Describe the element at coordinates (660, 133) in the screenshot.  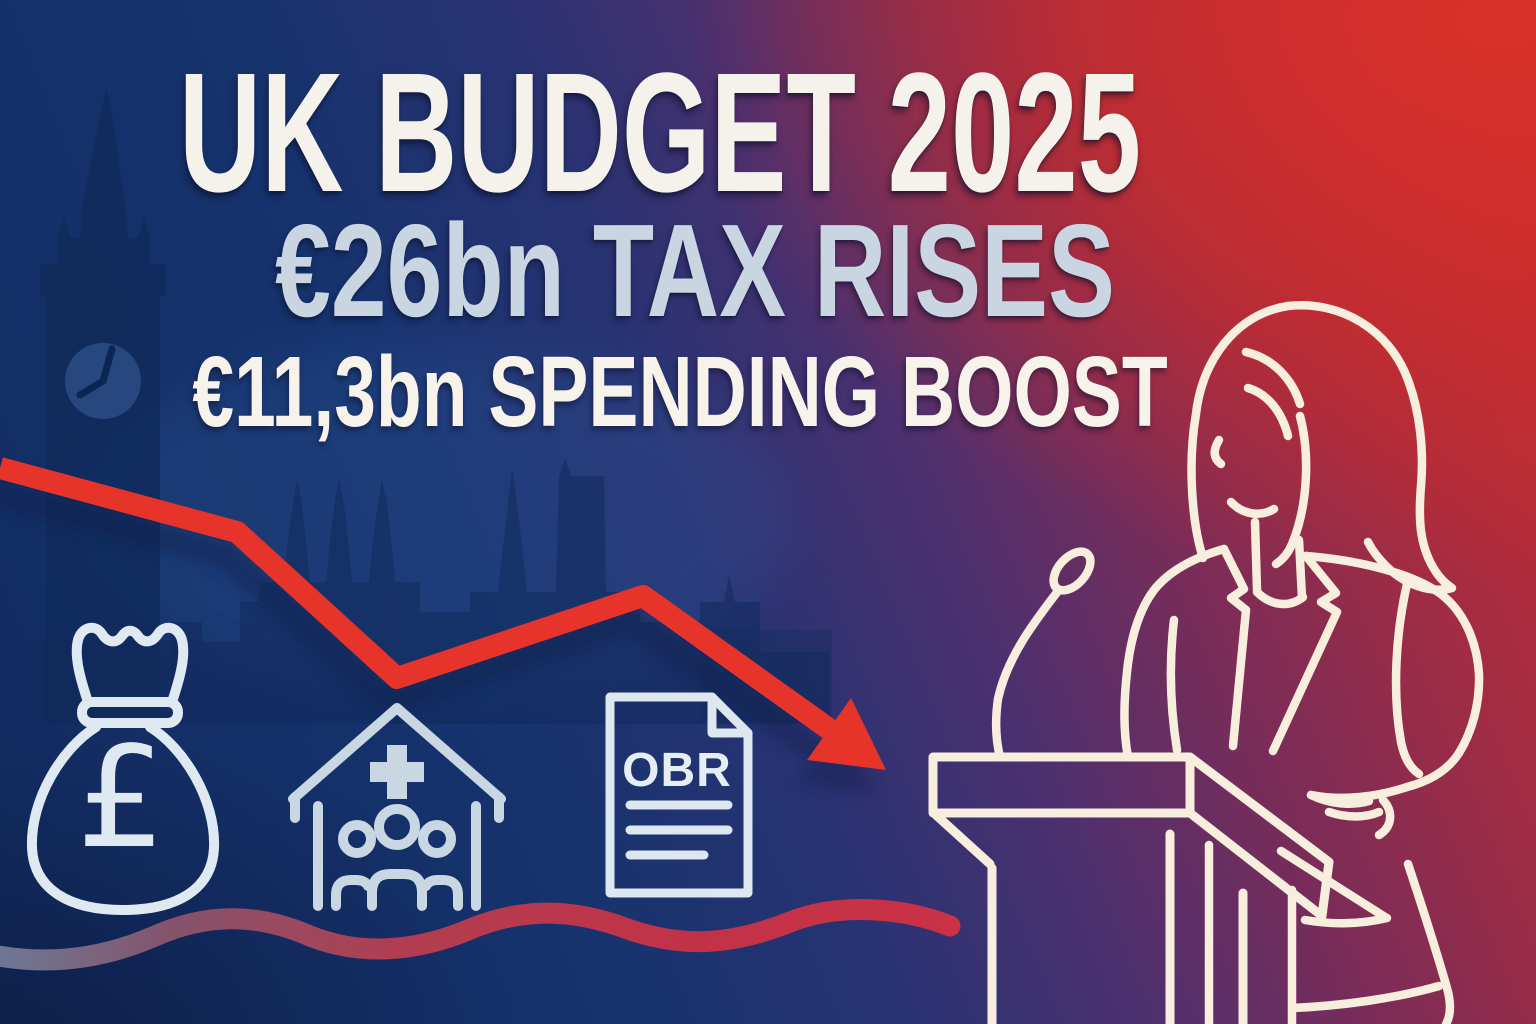
I see `headline-title: UK BUDGET 2025` at that location.